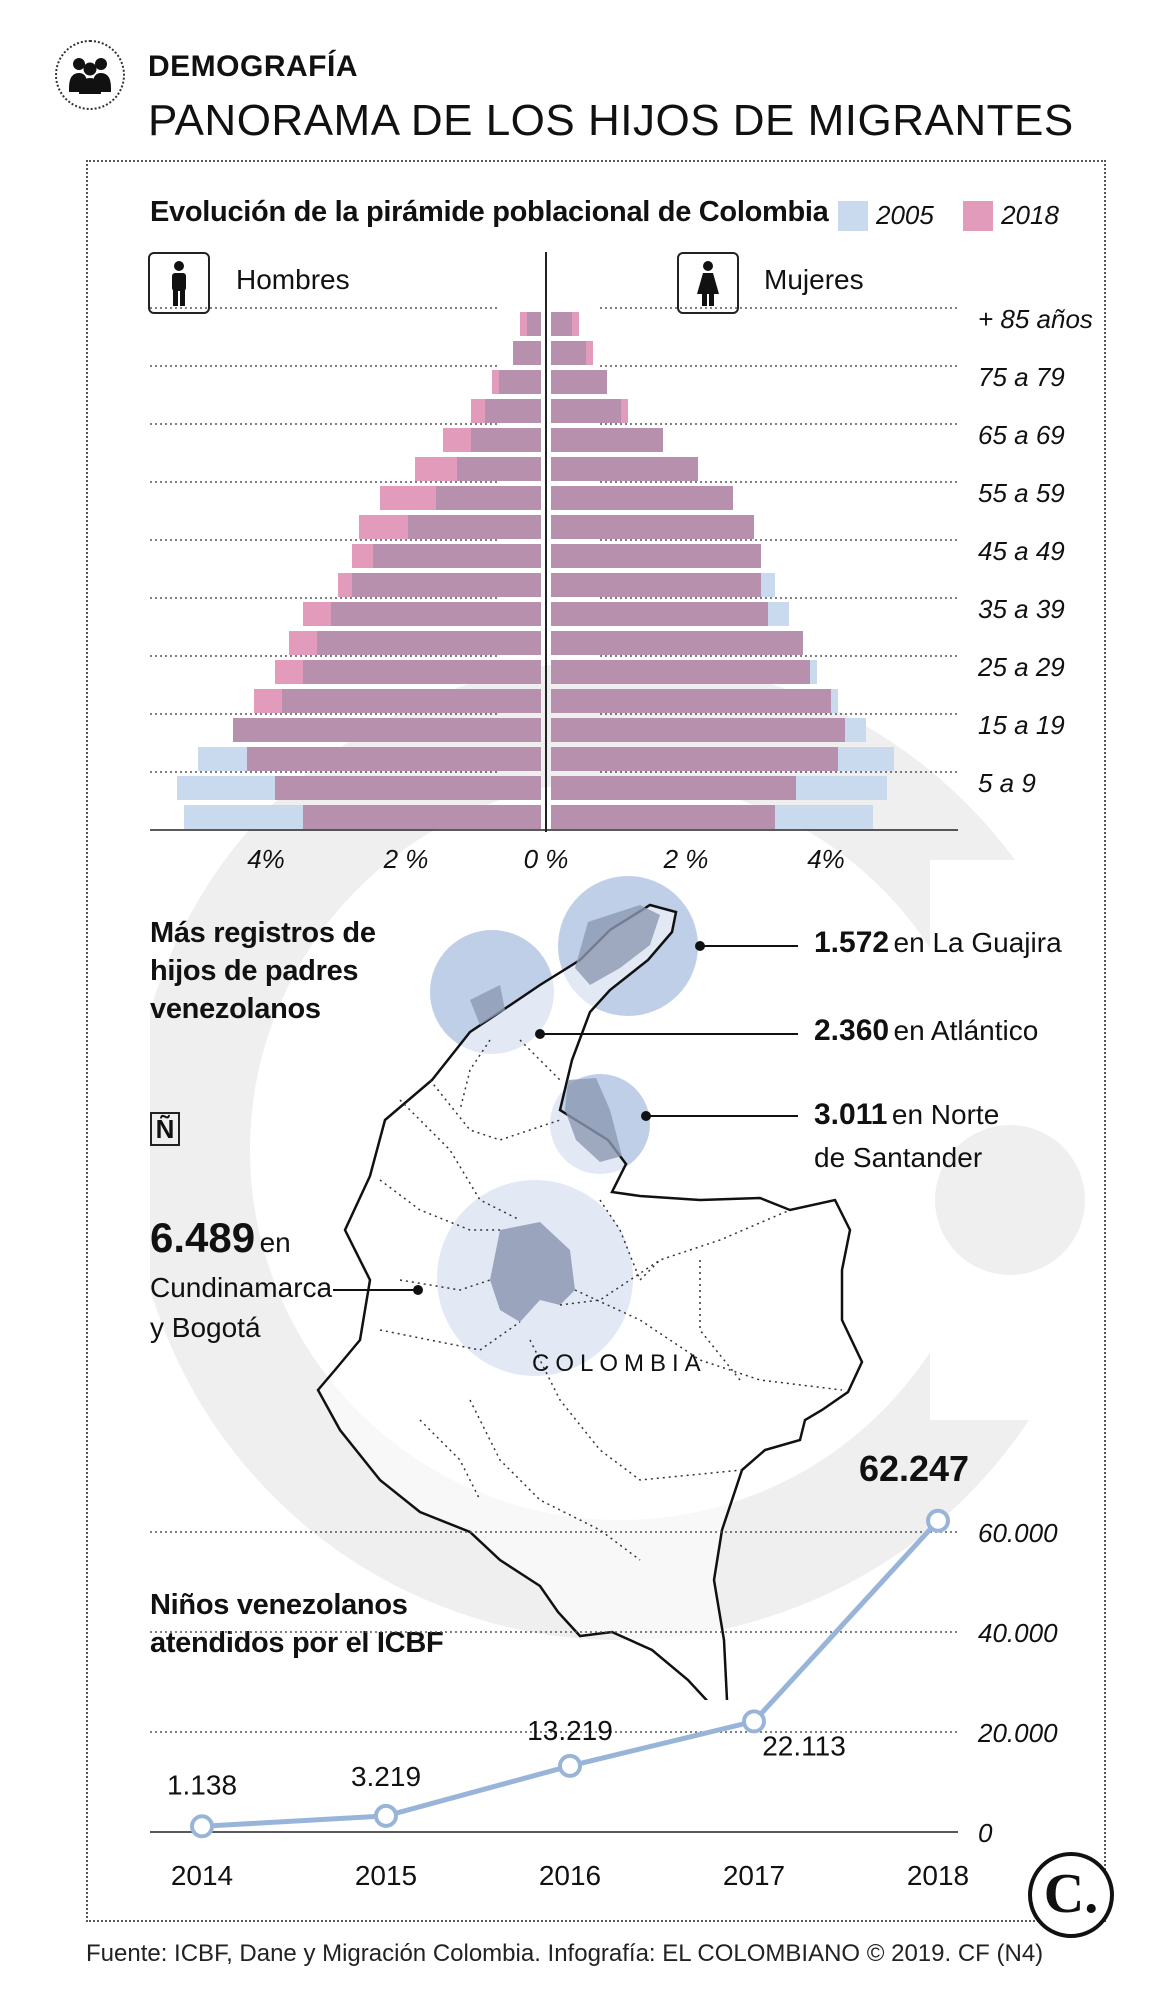 The height and width of the screenshot is (2000, 1161). Describe the element at coordinates (279, 1605) in the screenshot. I see `icbf-title-line-1: Niños venezolanos` at that location.